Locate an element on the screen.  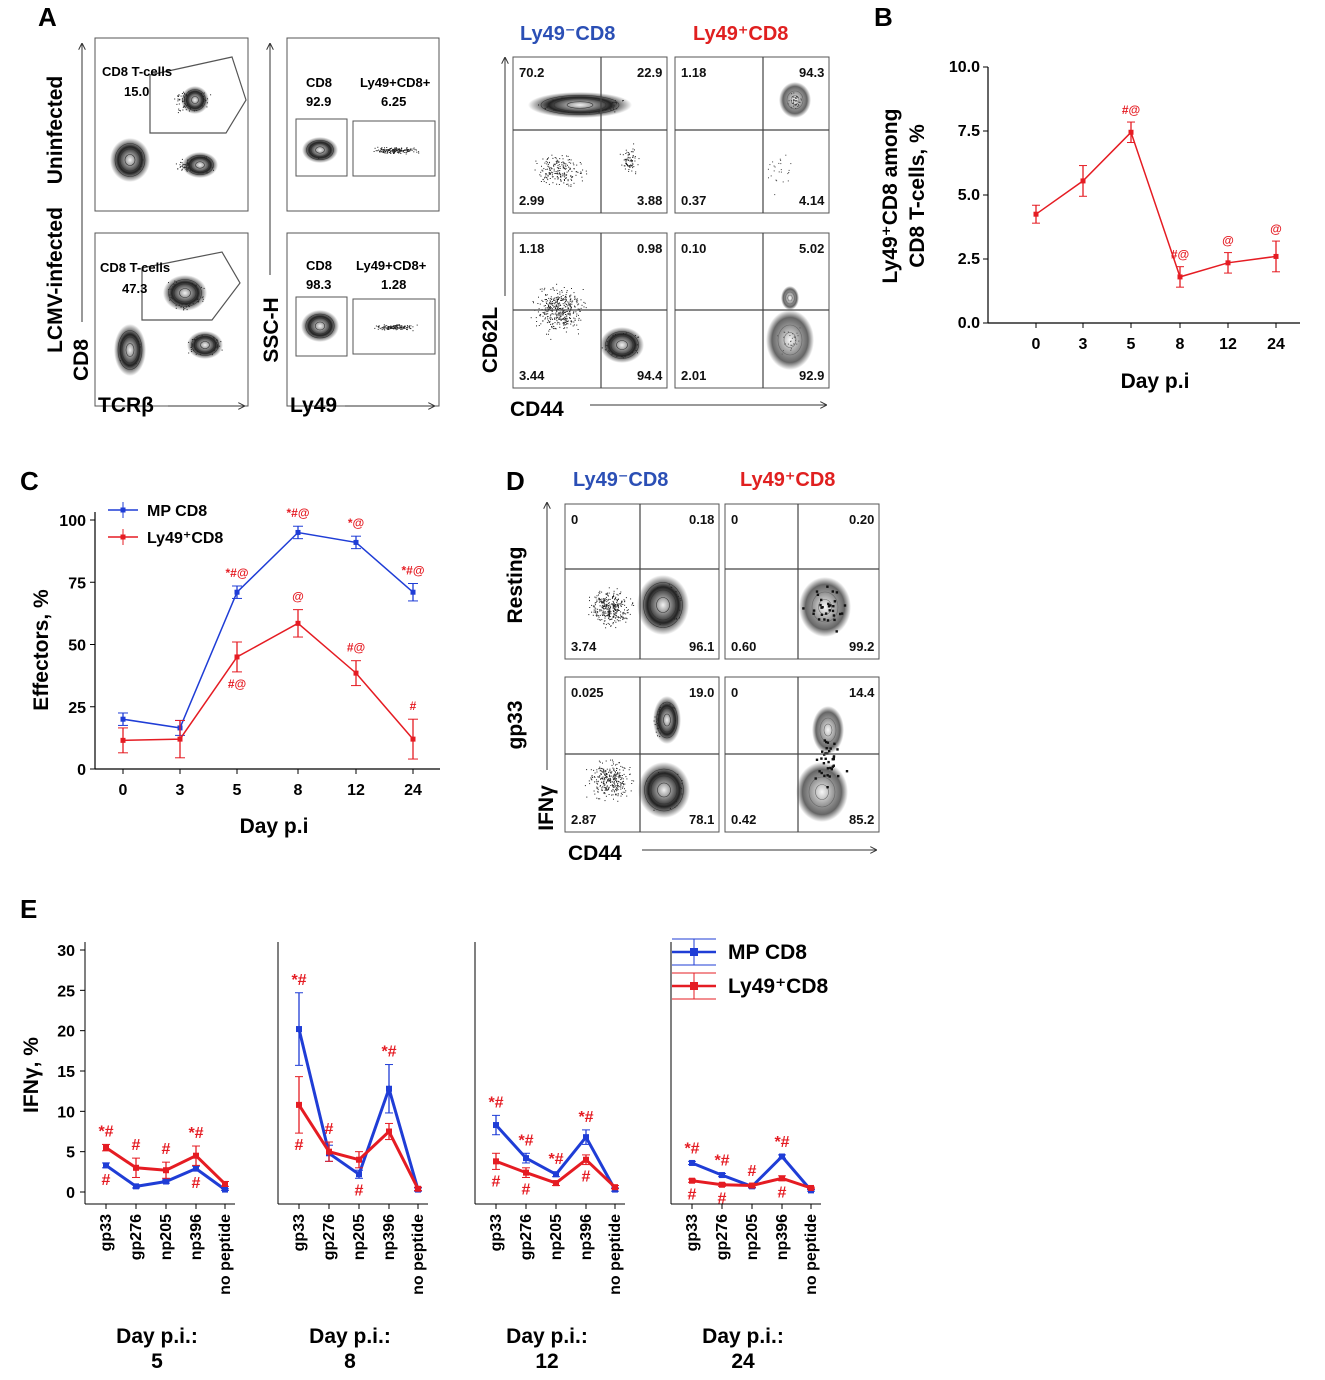
gate-cd8-lcmv is located at coordinates (191, 286).